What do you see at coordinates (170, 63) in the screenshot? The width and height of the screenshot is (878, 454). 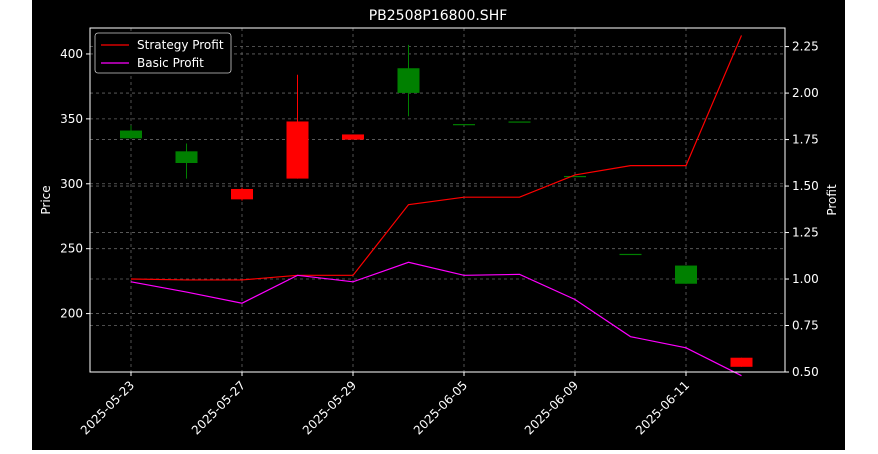 I see `legend-label: Basic Profit` at bounding box center [170, 63].